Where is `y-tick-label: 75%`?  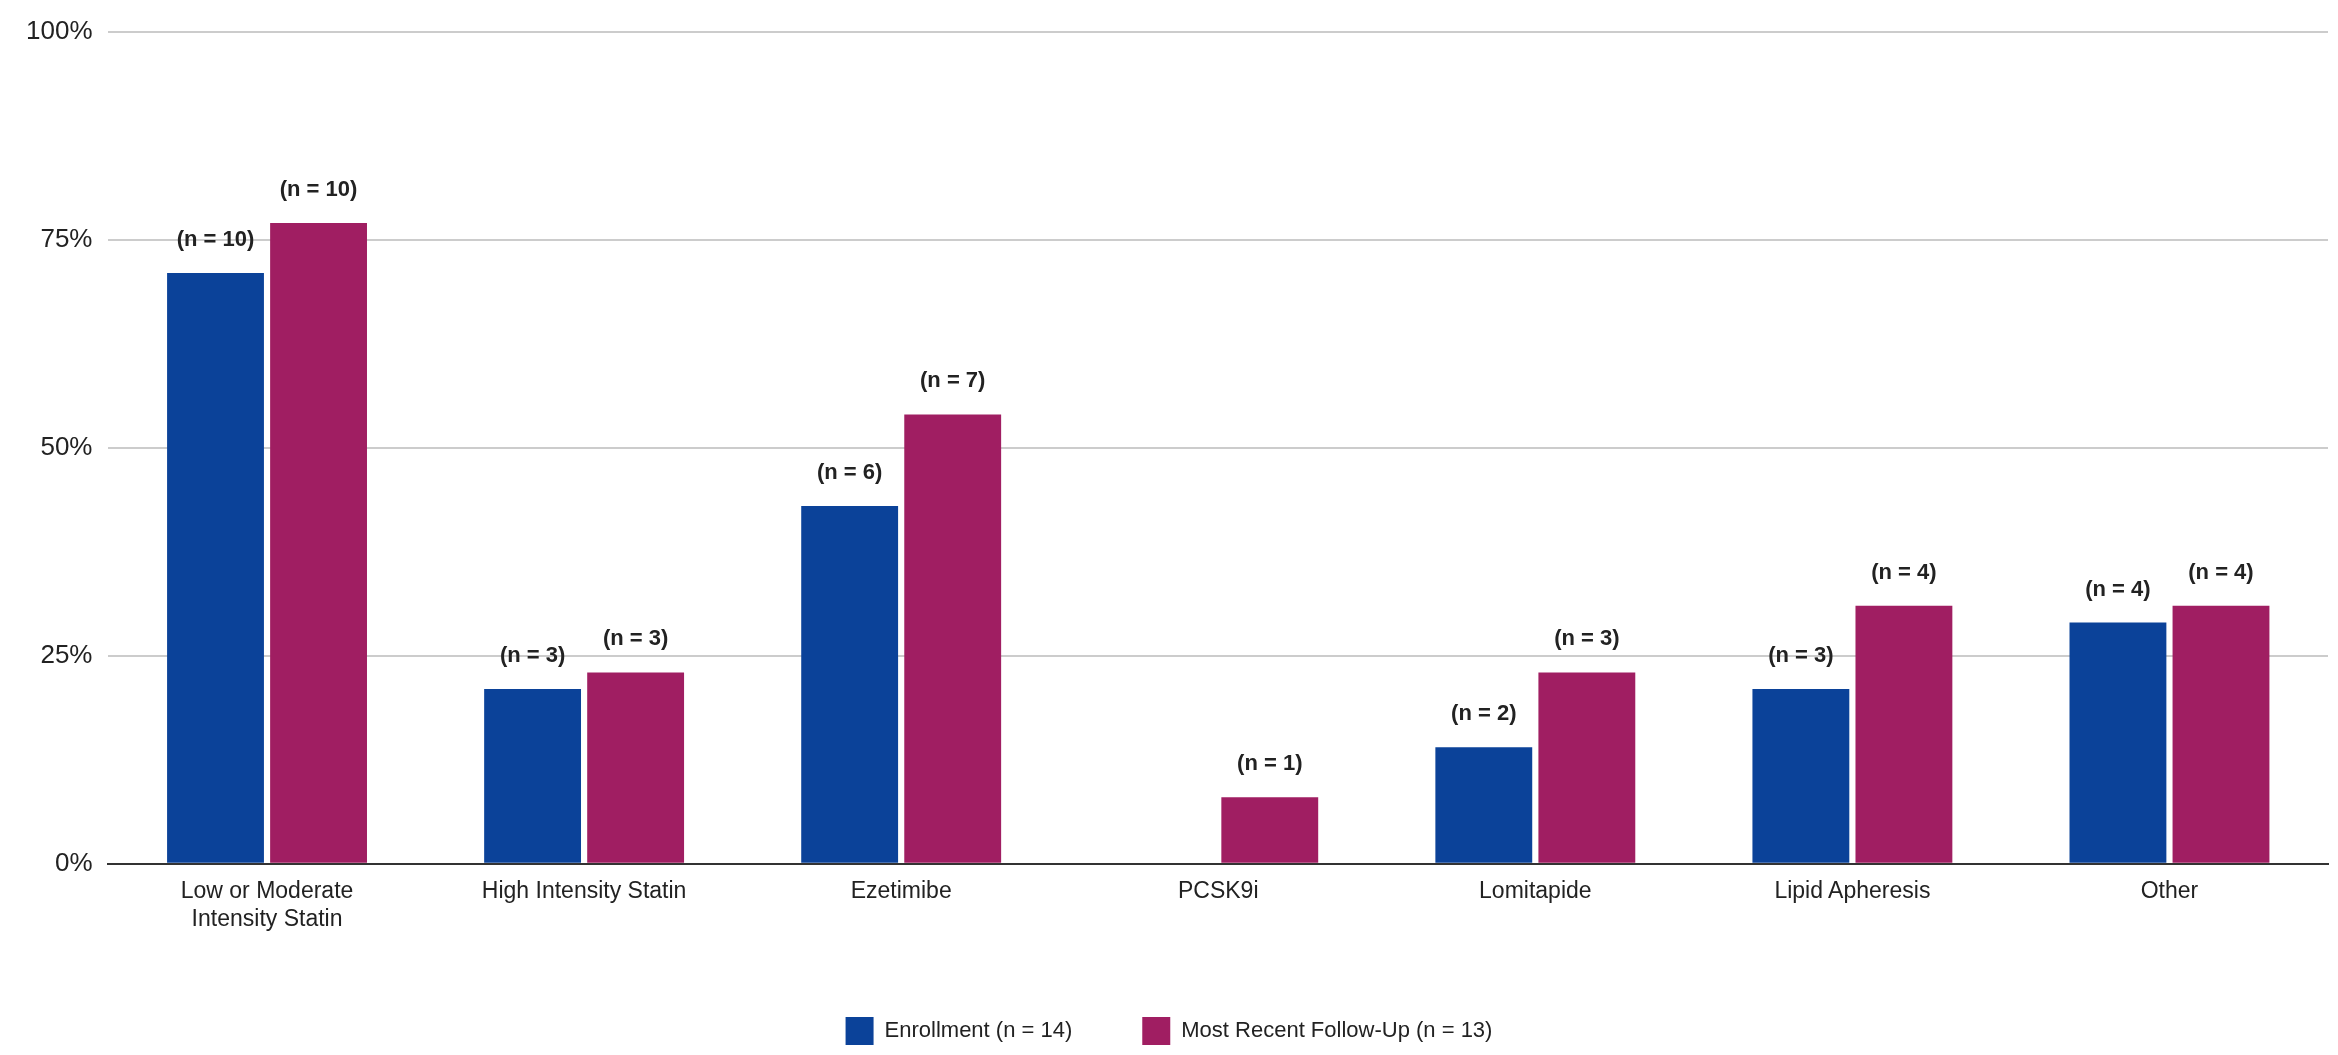
y-tick-label: 75% is located at coordinates (66, 237).